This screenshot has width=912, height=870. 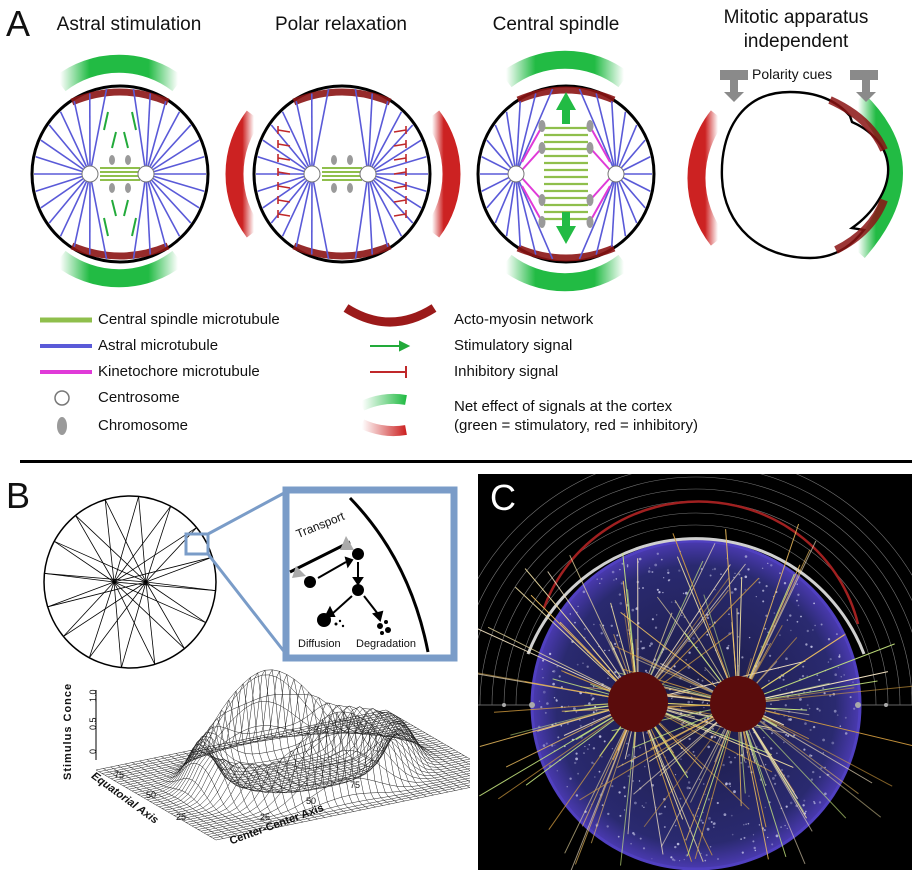 I want to click on legend-left-swatches, so click(x=66, y=376).